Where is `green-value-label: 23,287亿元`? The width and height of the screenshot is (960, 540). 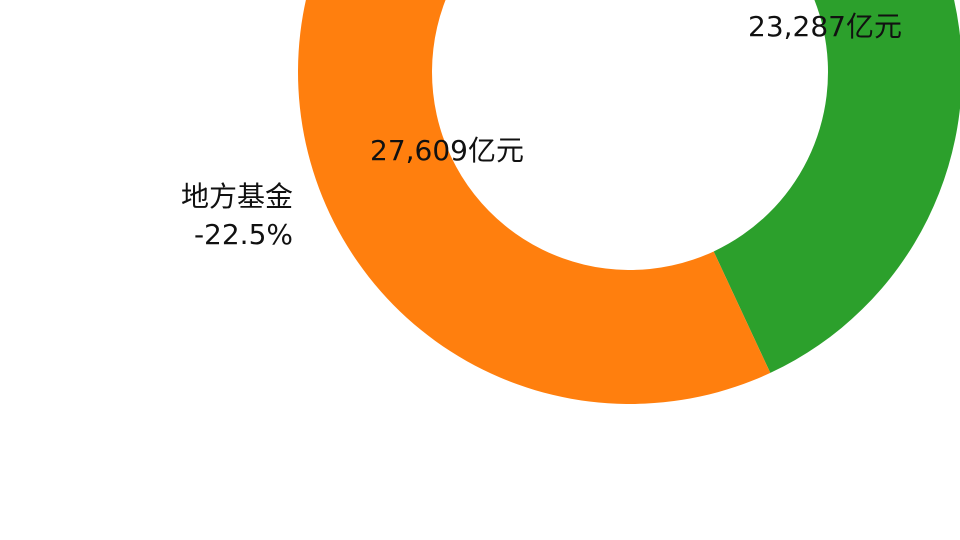
green-value-label: 23,287亿元 is located at coordinates (825, 26).